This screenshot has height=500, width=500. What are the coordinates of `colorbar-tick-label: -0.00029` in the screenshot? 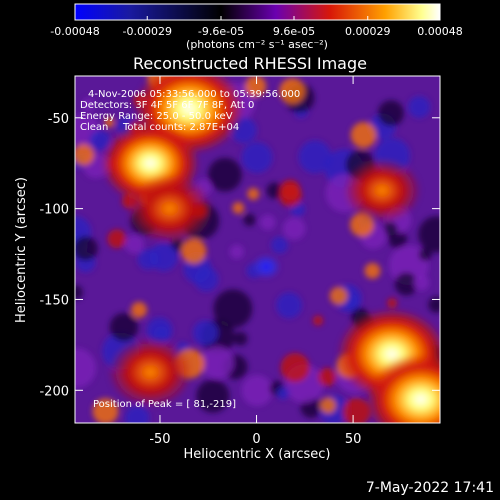 It's located at (147, 31).